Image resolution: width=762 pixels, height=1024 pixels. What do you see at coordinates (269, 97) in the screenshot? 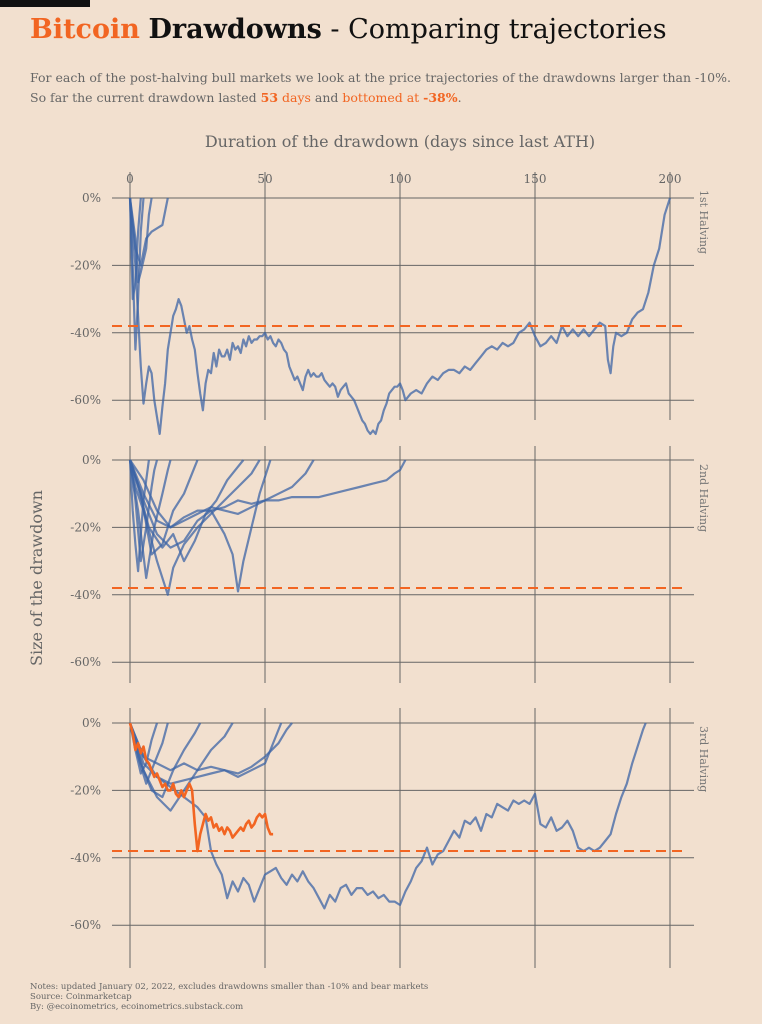
I see `subtitle-days-value: 53` at bounding box center [269, 97].